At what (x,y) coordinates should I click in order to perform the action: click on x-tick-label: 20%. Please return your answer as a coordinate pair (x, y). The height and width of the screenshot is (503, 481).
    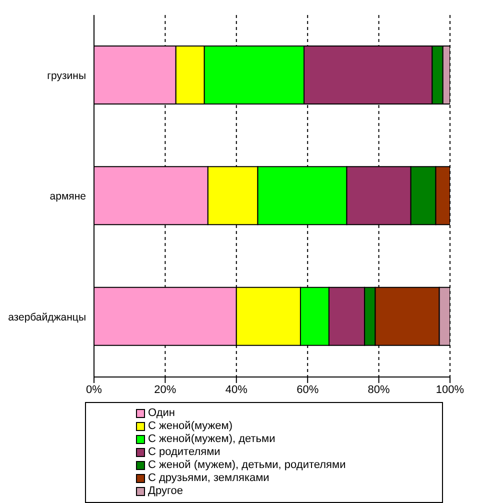
    Looking at the image, I should click on (165, 390).